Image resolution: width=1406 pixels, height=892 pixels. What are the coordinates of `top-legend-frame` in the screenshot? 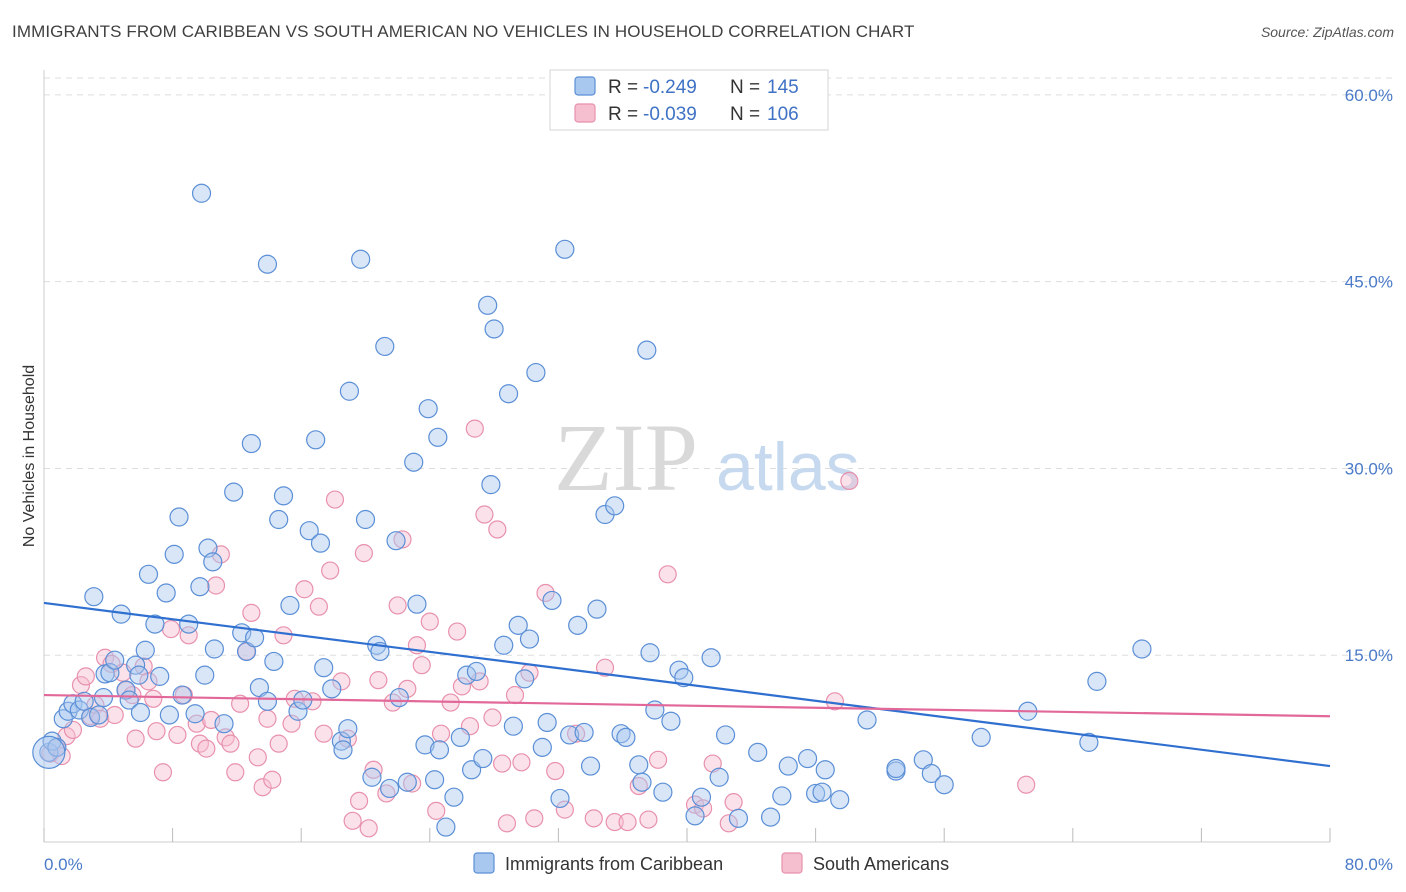 It's located at (689, 100).